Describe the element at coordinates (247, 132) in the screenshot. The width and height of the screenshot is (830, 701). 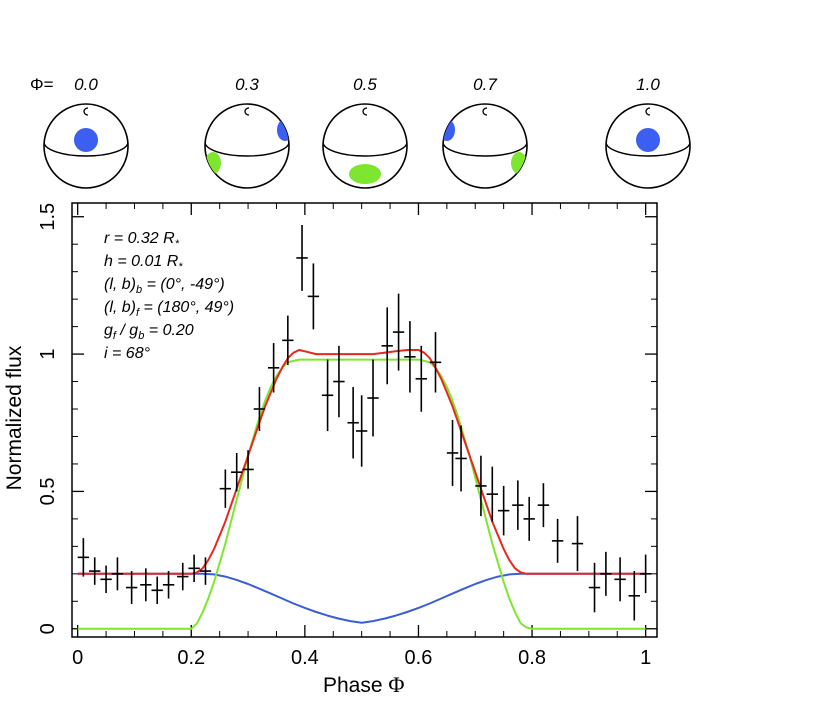
I see `phase-sphere: 0.3` at that location.